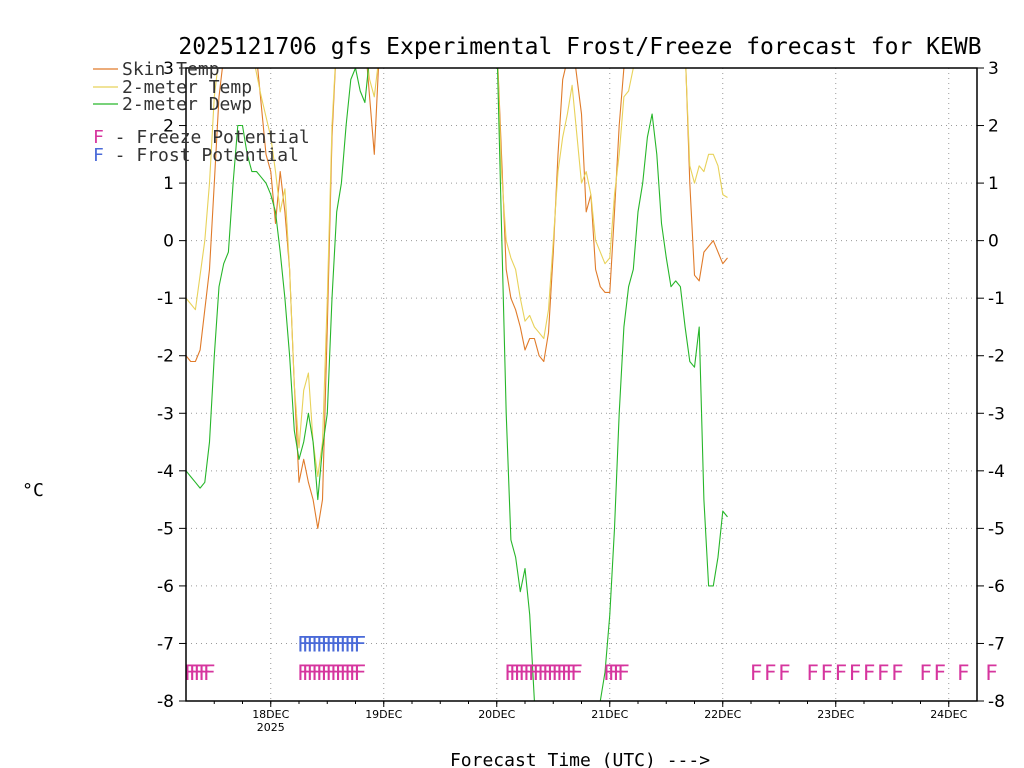 Image resolution: width=1024 pixels, height=768 pixels. I want to click on y-tick-label-right: -3, so click(996, 414).